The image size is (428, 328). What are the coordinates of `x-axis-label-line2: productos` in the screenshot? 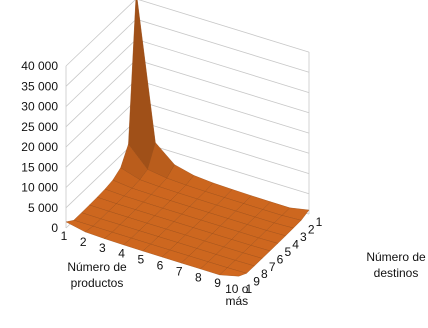 It's located at (97, 283).